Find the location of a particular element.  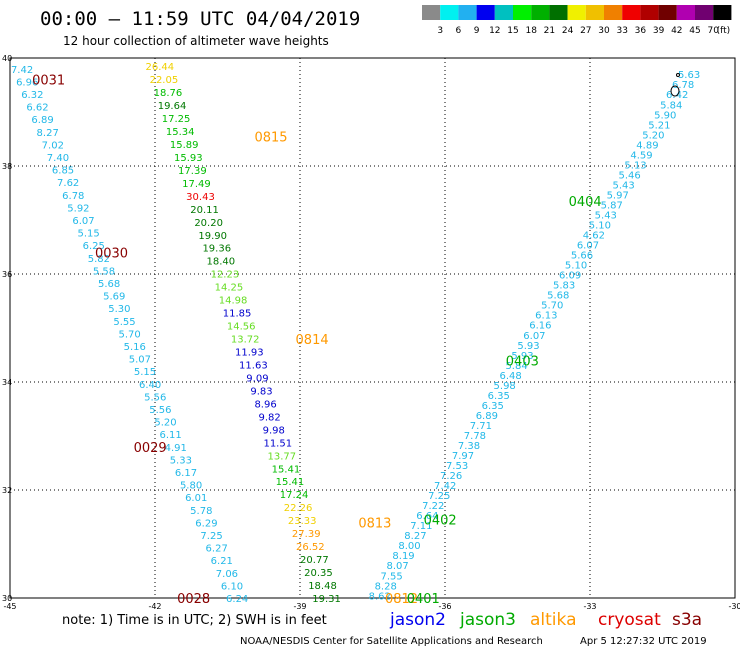

y-tick-label: 32 is located at coordinates (7, 490).